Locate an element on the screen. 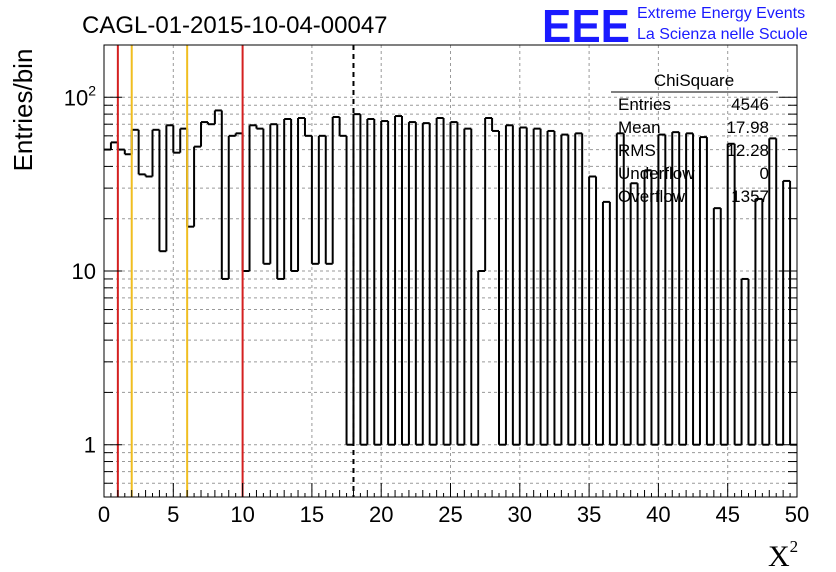 The height and width of the screenshot is (572, 836). x-tick-label: 35 is located at coordinates (589, 514).